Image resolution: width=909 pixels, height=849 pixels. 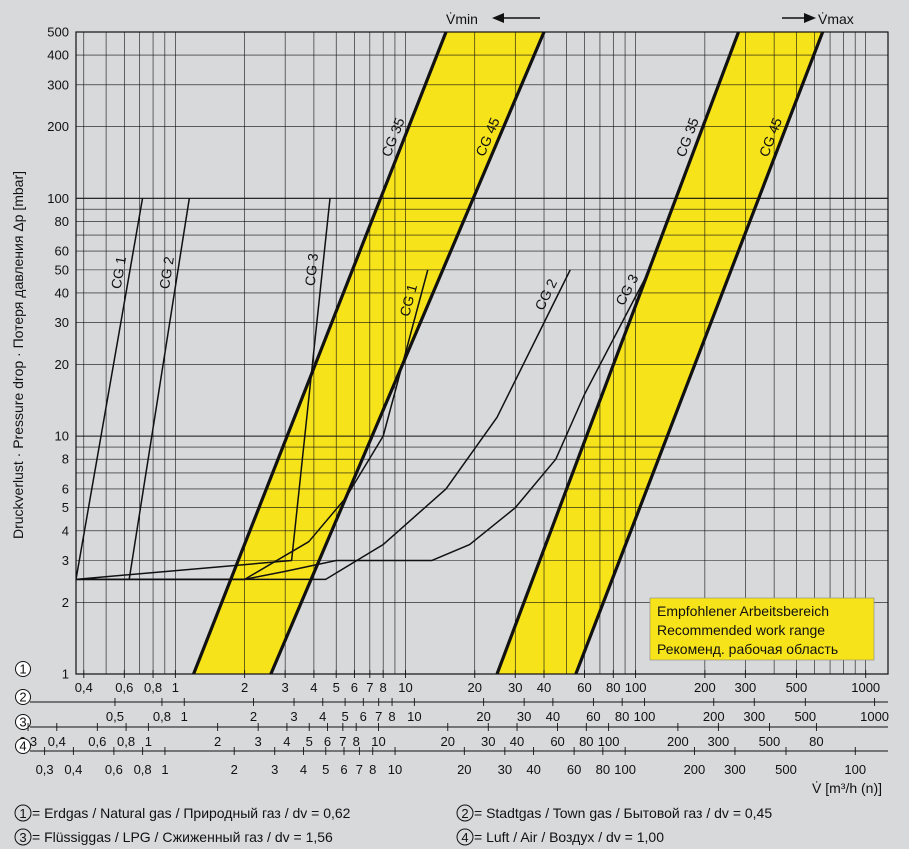 What do you see at coordinates (65, 459) in the screenshot?
I see `y-tick-label: 8` at bounding box center [65, 459].